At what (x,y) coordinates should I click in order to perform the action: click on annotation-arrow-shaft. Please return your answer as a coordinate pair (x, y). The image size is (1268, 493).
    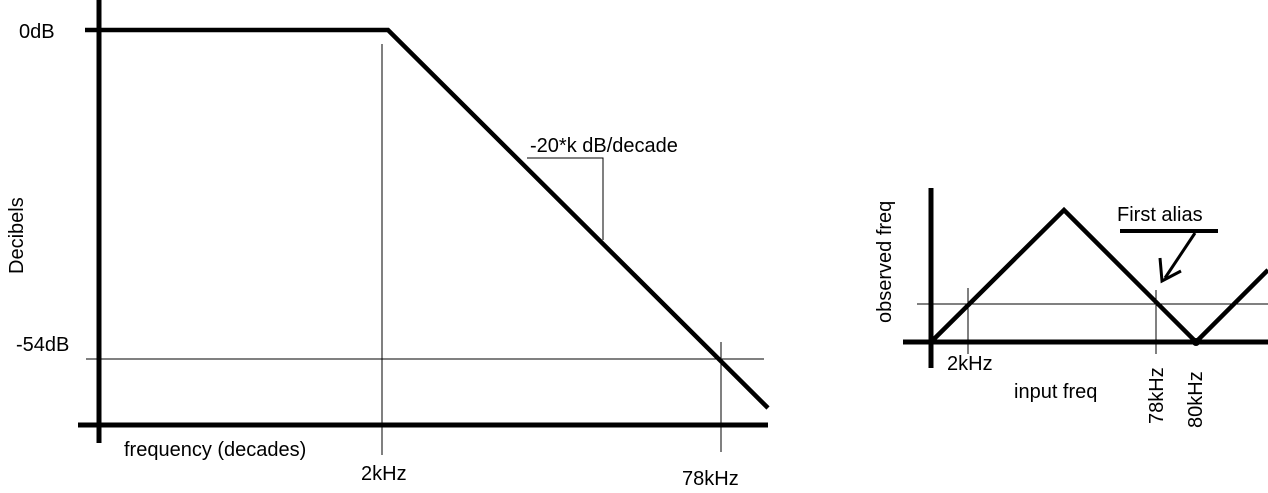
    Looking at the image, I should click on (1180, 255).